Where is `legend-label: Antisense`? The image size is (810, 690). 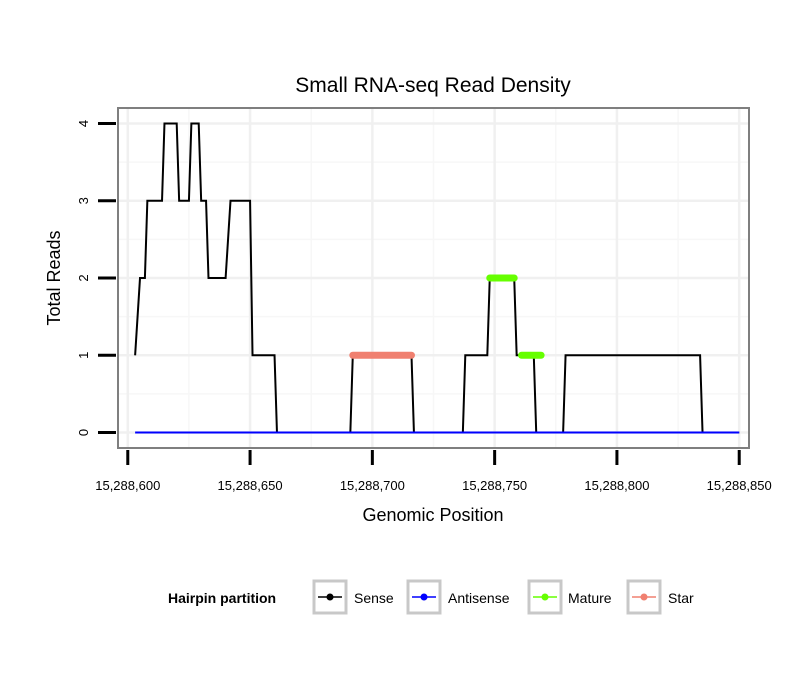
legend-label: Antisense is located at coordinates (479, 598).